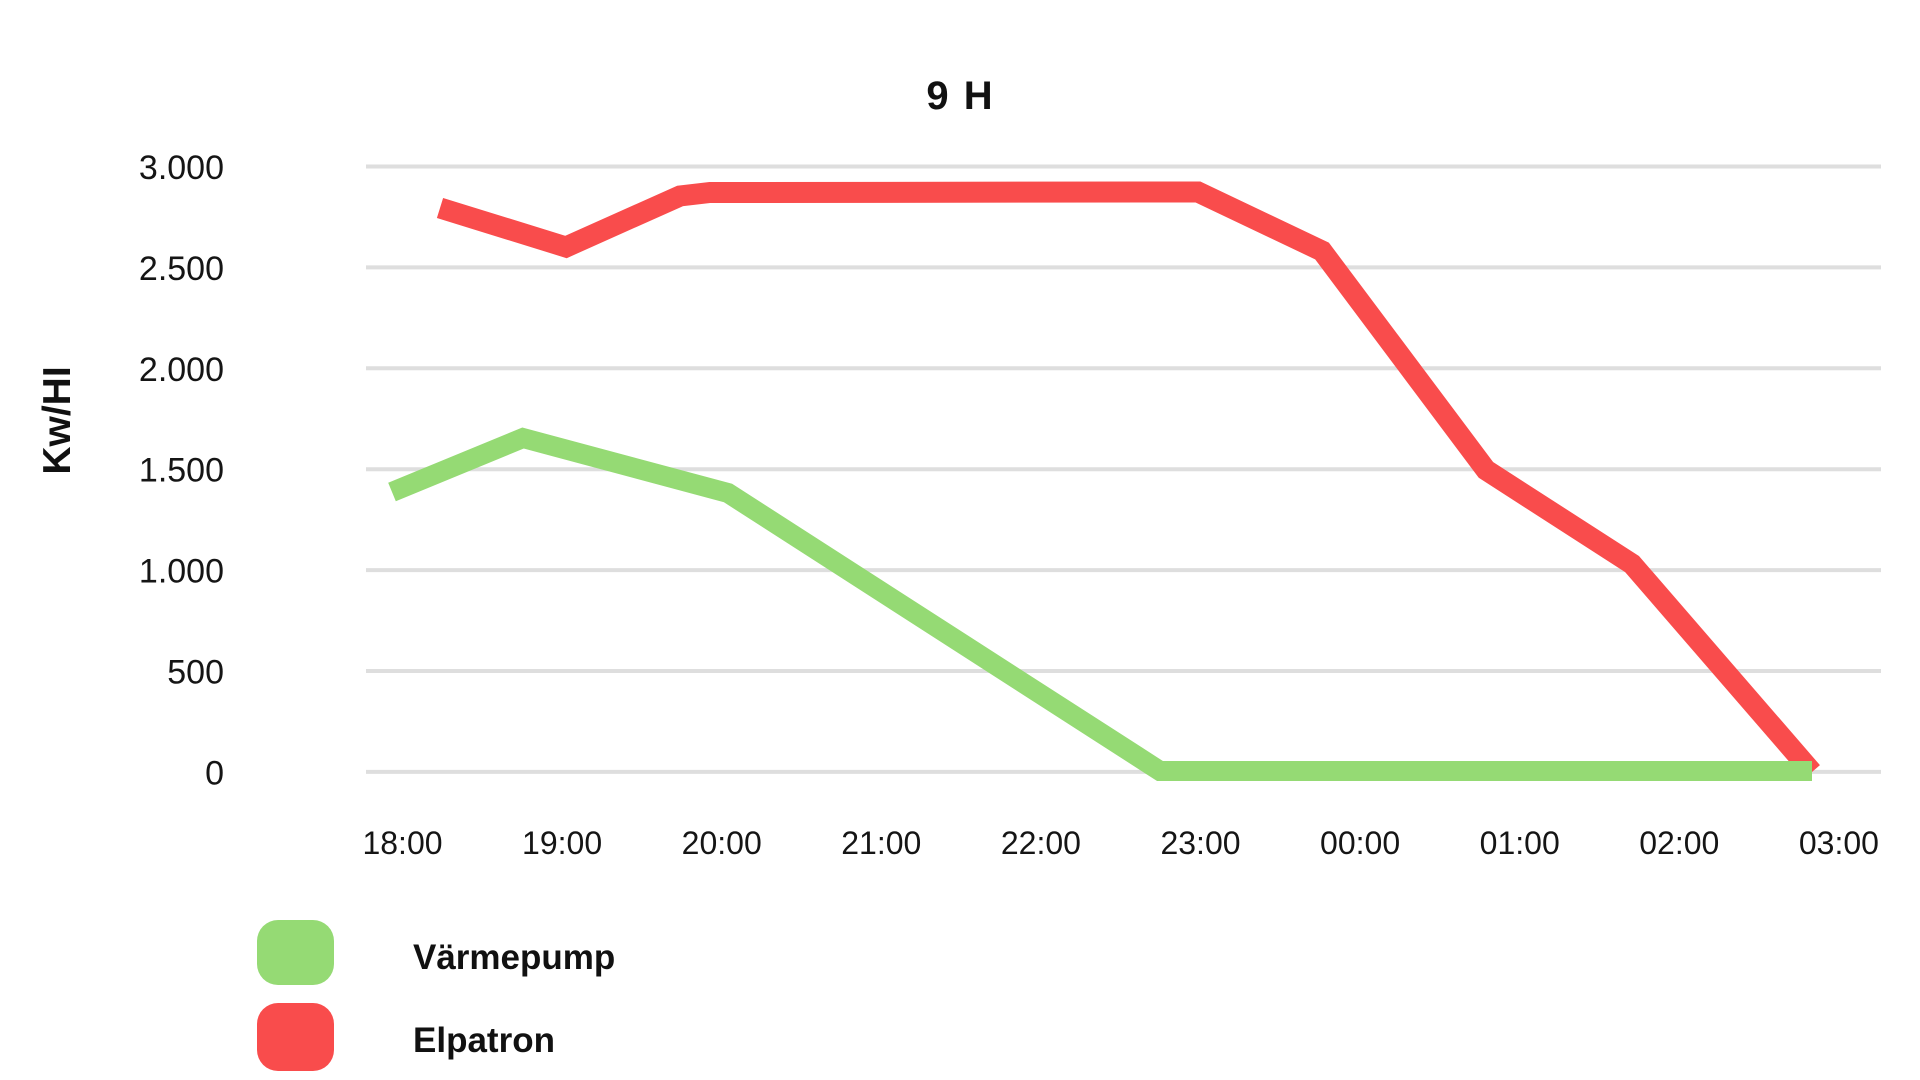 This screenshot has height=1080, width=1920. What do you see at coordinates (1839, 843) in the screenshot?
I see `svg-text: 03:00` at bounding box center [1839, 843].